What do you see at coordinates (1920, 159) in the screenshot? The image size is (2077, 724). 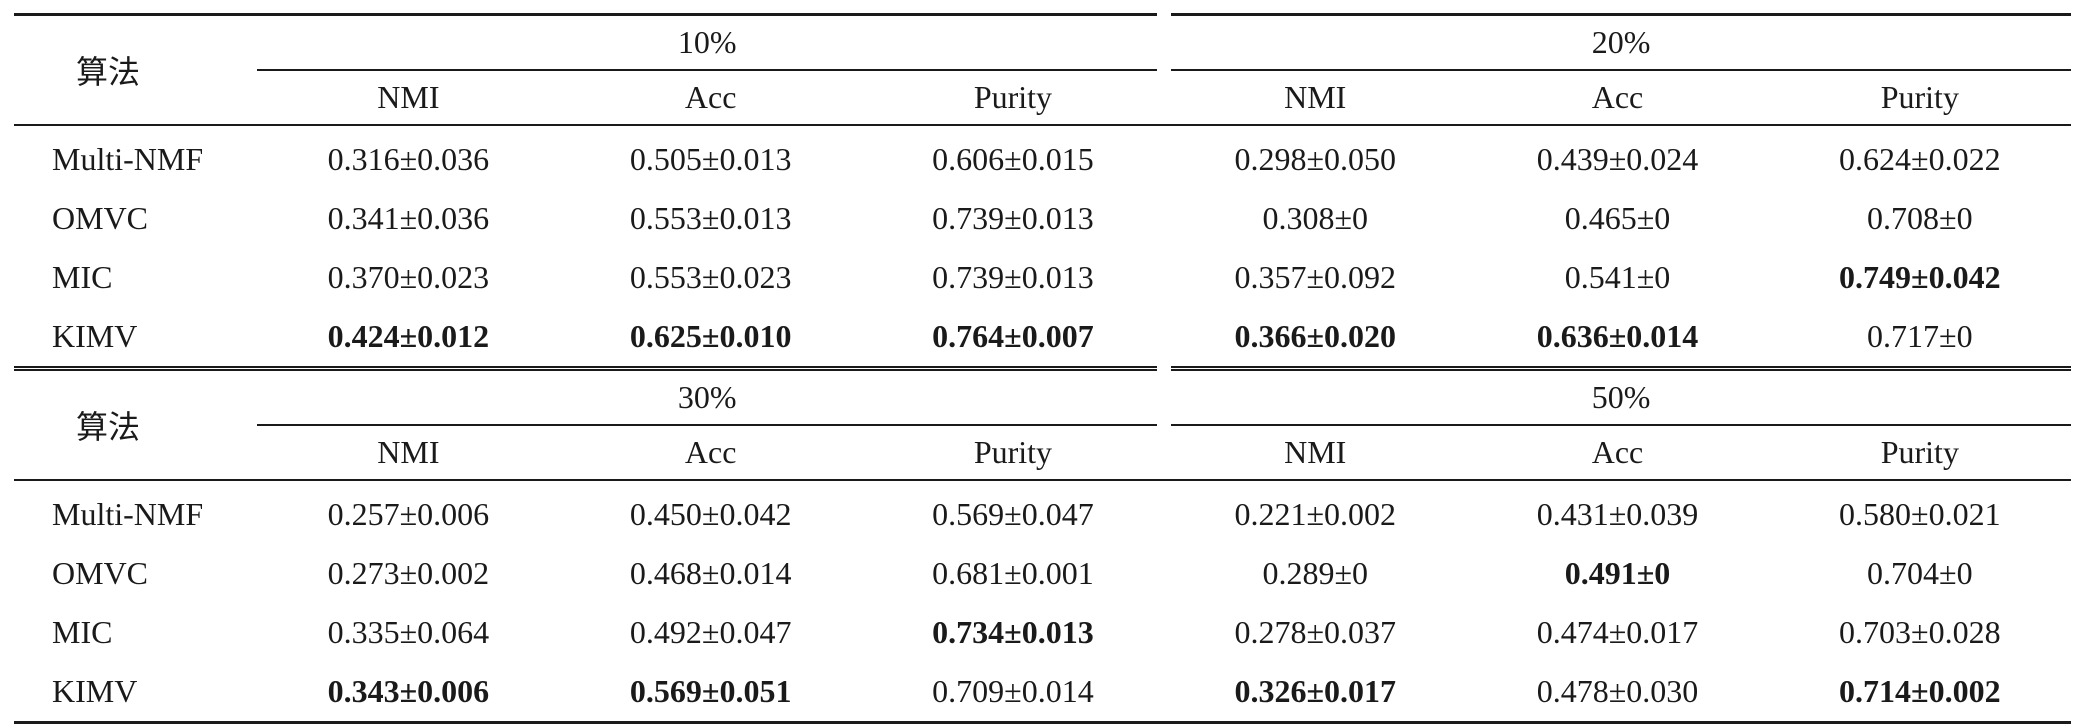 I see `table-cell: 0.624±0.022` at bounding box center [1920, 159].